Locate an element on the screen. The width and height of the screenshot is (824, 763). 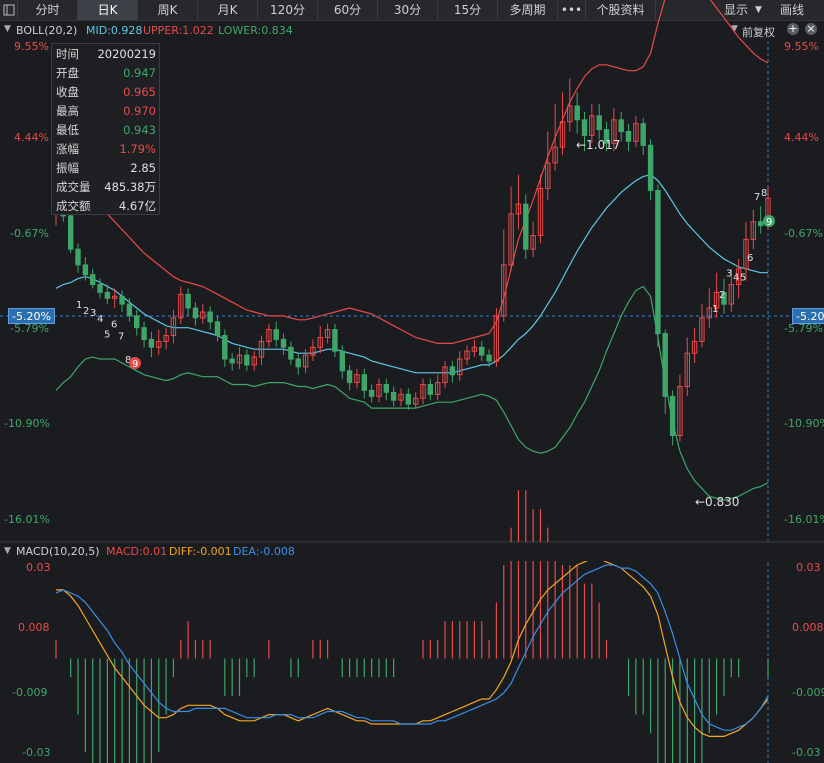
tab-30min: 30分 is located at coordinates (408, 10).